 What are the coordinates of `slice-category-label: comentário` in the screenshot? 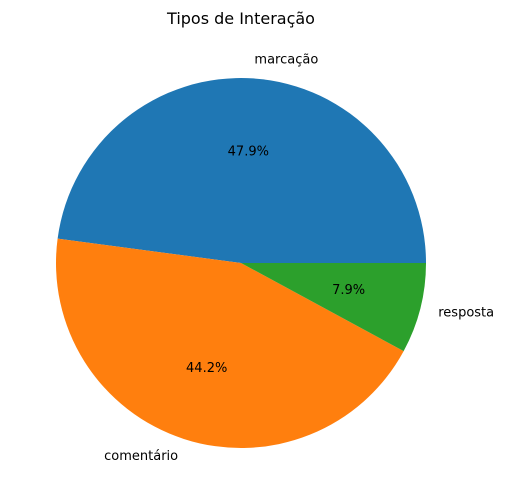 It's located at (141, 456).